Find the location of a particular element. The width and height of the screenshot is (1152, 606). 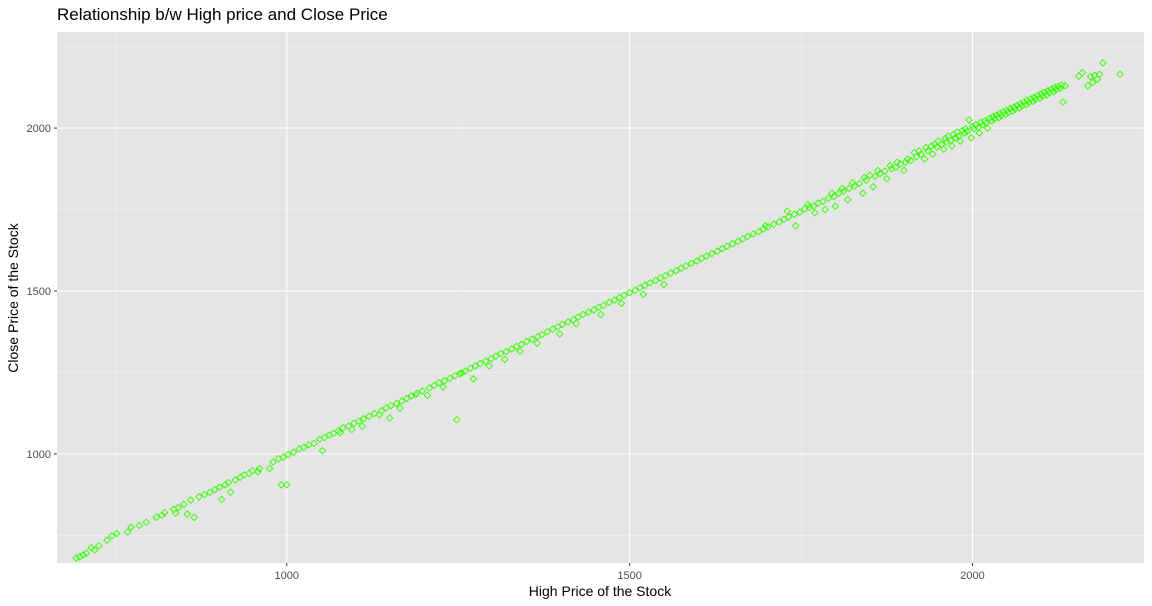

x-tick-label: 1500 is located at coordinates (629, 576).